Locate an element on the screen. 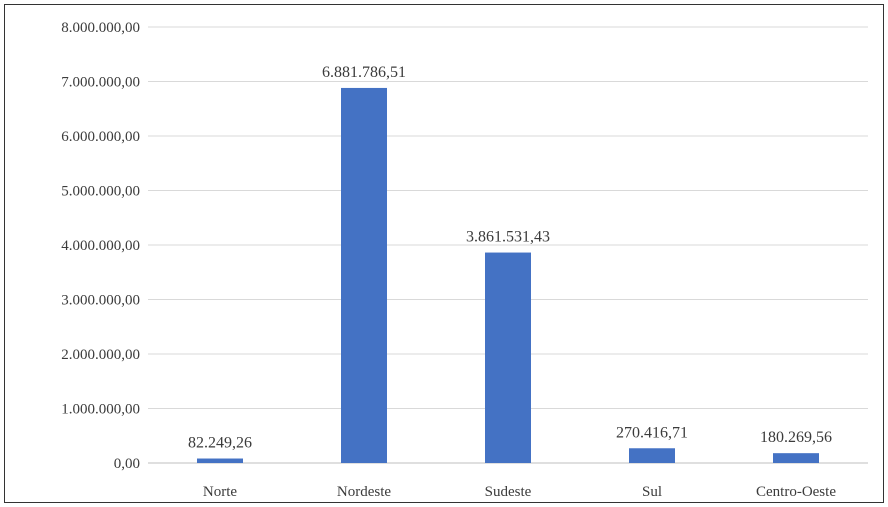 This screenshot has height=507, width=888. bar-sul is located at coordinates (652, 455).